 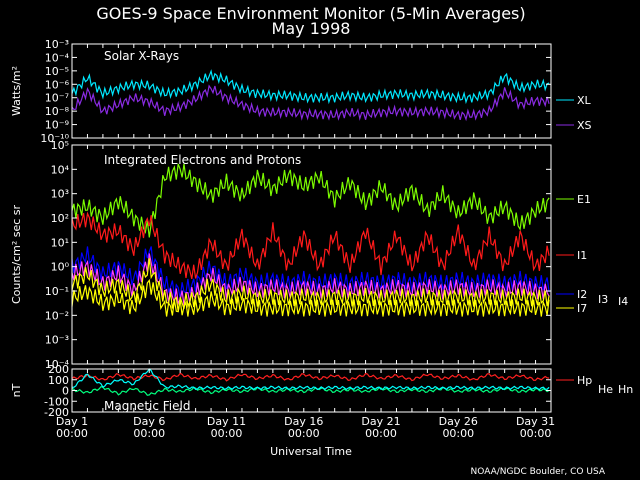 I want to click on legend-label-hp: Hp, so click(x=584, y=380).